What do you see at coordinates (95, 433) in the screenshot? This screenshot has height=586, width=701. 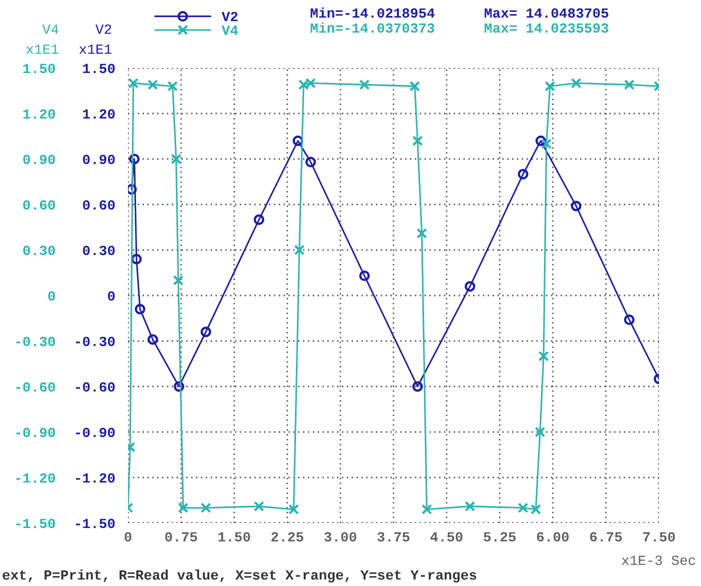 I see `y2-tick-label: -0.90` at bounding box center [95, 433].